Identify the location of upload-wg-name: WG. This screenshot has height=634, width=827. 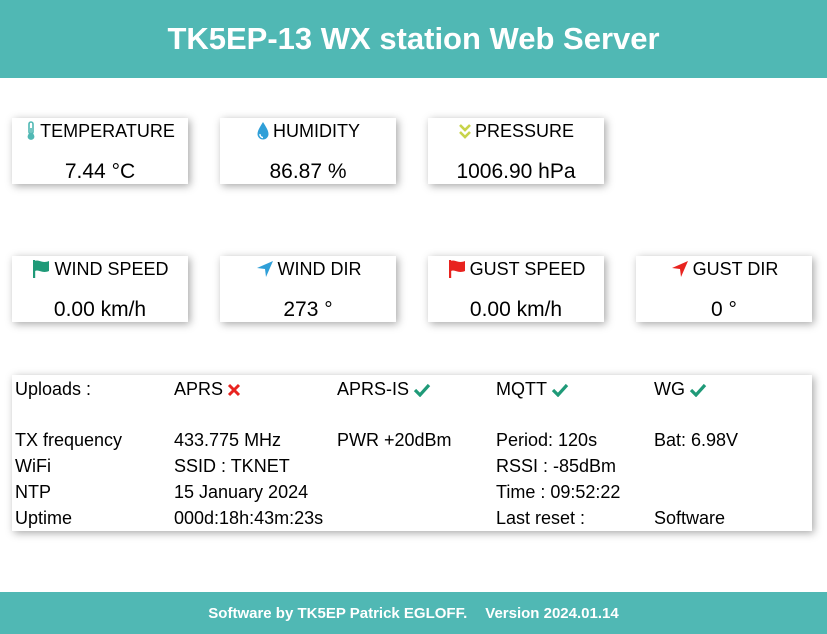
(669, 389).